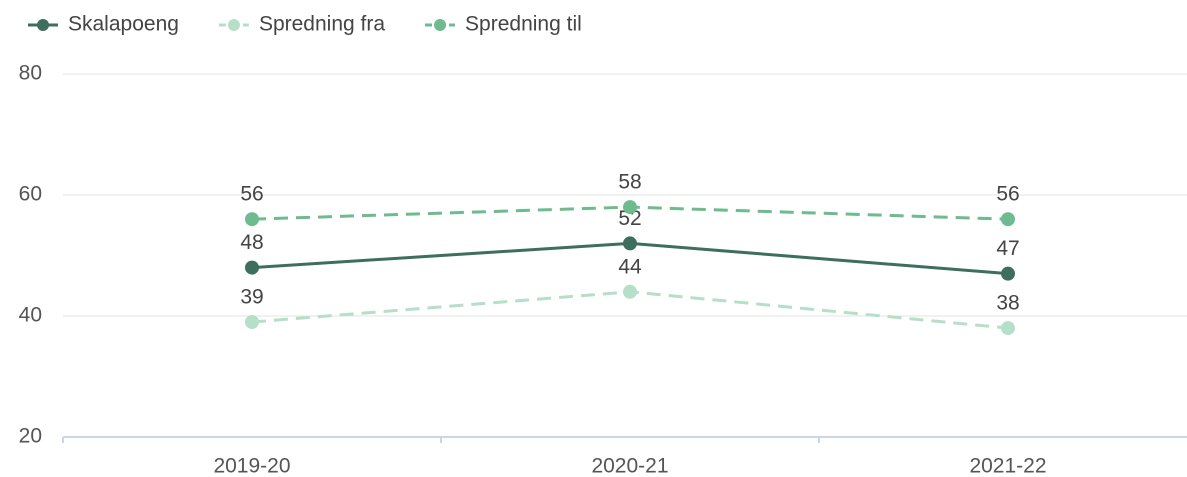 This screenshot has height=477, width=1187. I want to click on data-label: 39, so click(251, 297).